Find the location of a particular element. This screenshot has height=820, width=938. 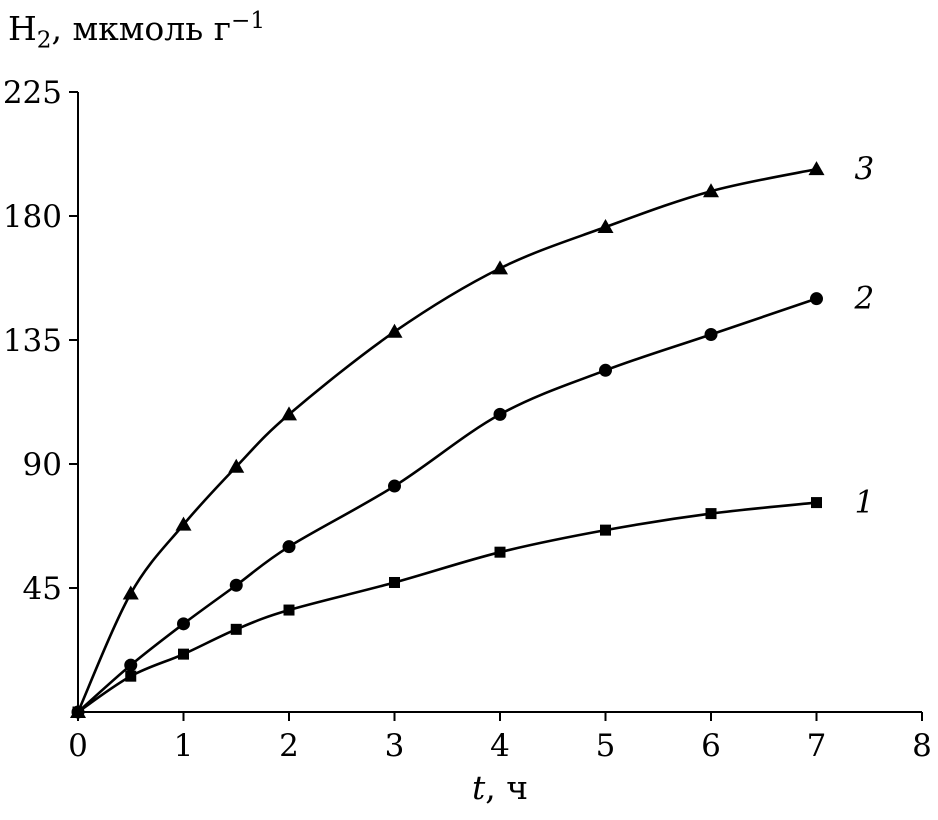

x-tick-label: 6 is located at coordinates (711, 746).